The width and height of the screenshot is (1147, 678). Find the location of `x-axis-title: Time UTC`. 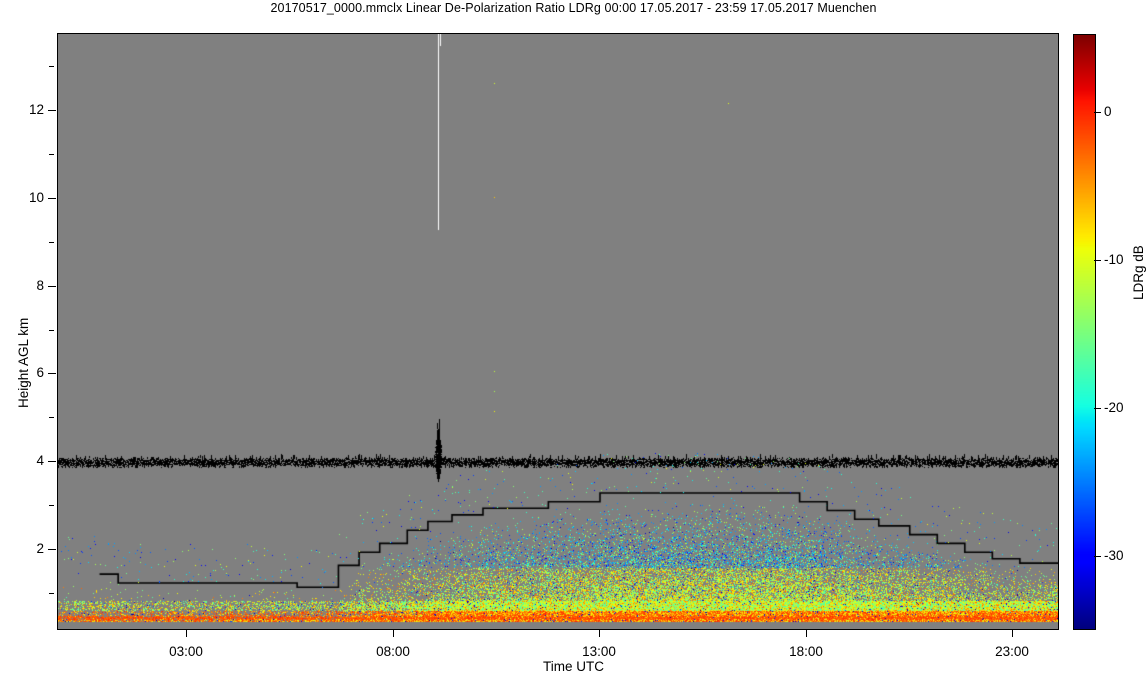

x-axis-title: Time UTC is located at coordinates (573, 666).